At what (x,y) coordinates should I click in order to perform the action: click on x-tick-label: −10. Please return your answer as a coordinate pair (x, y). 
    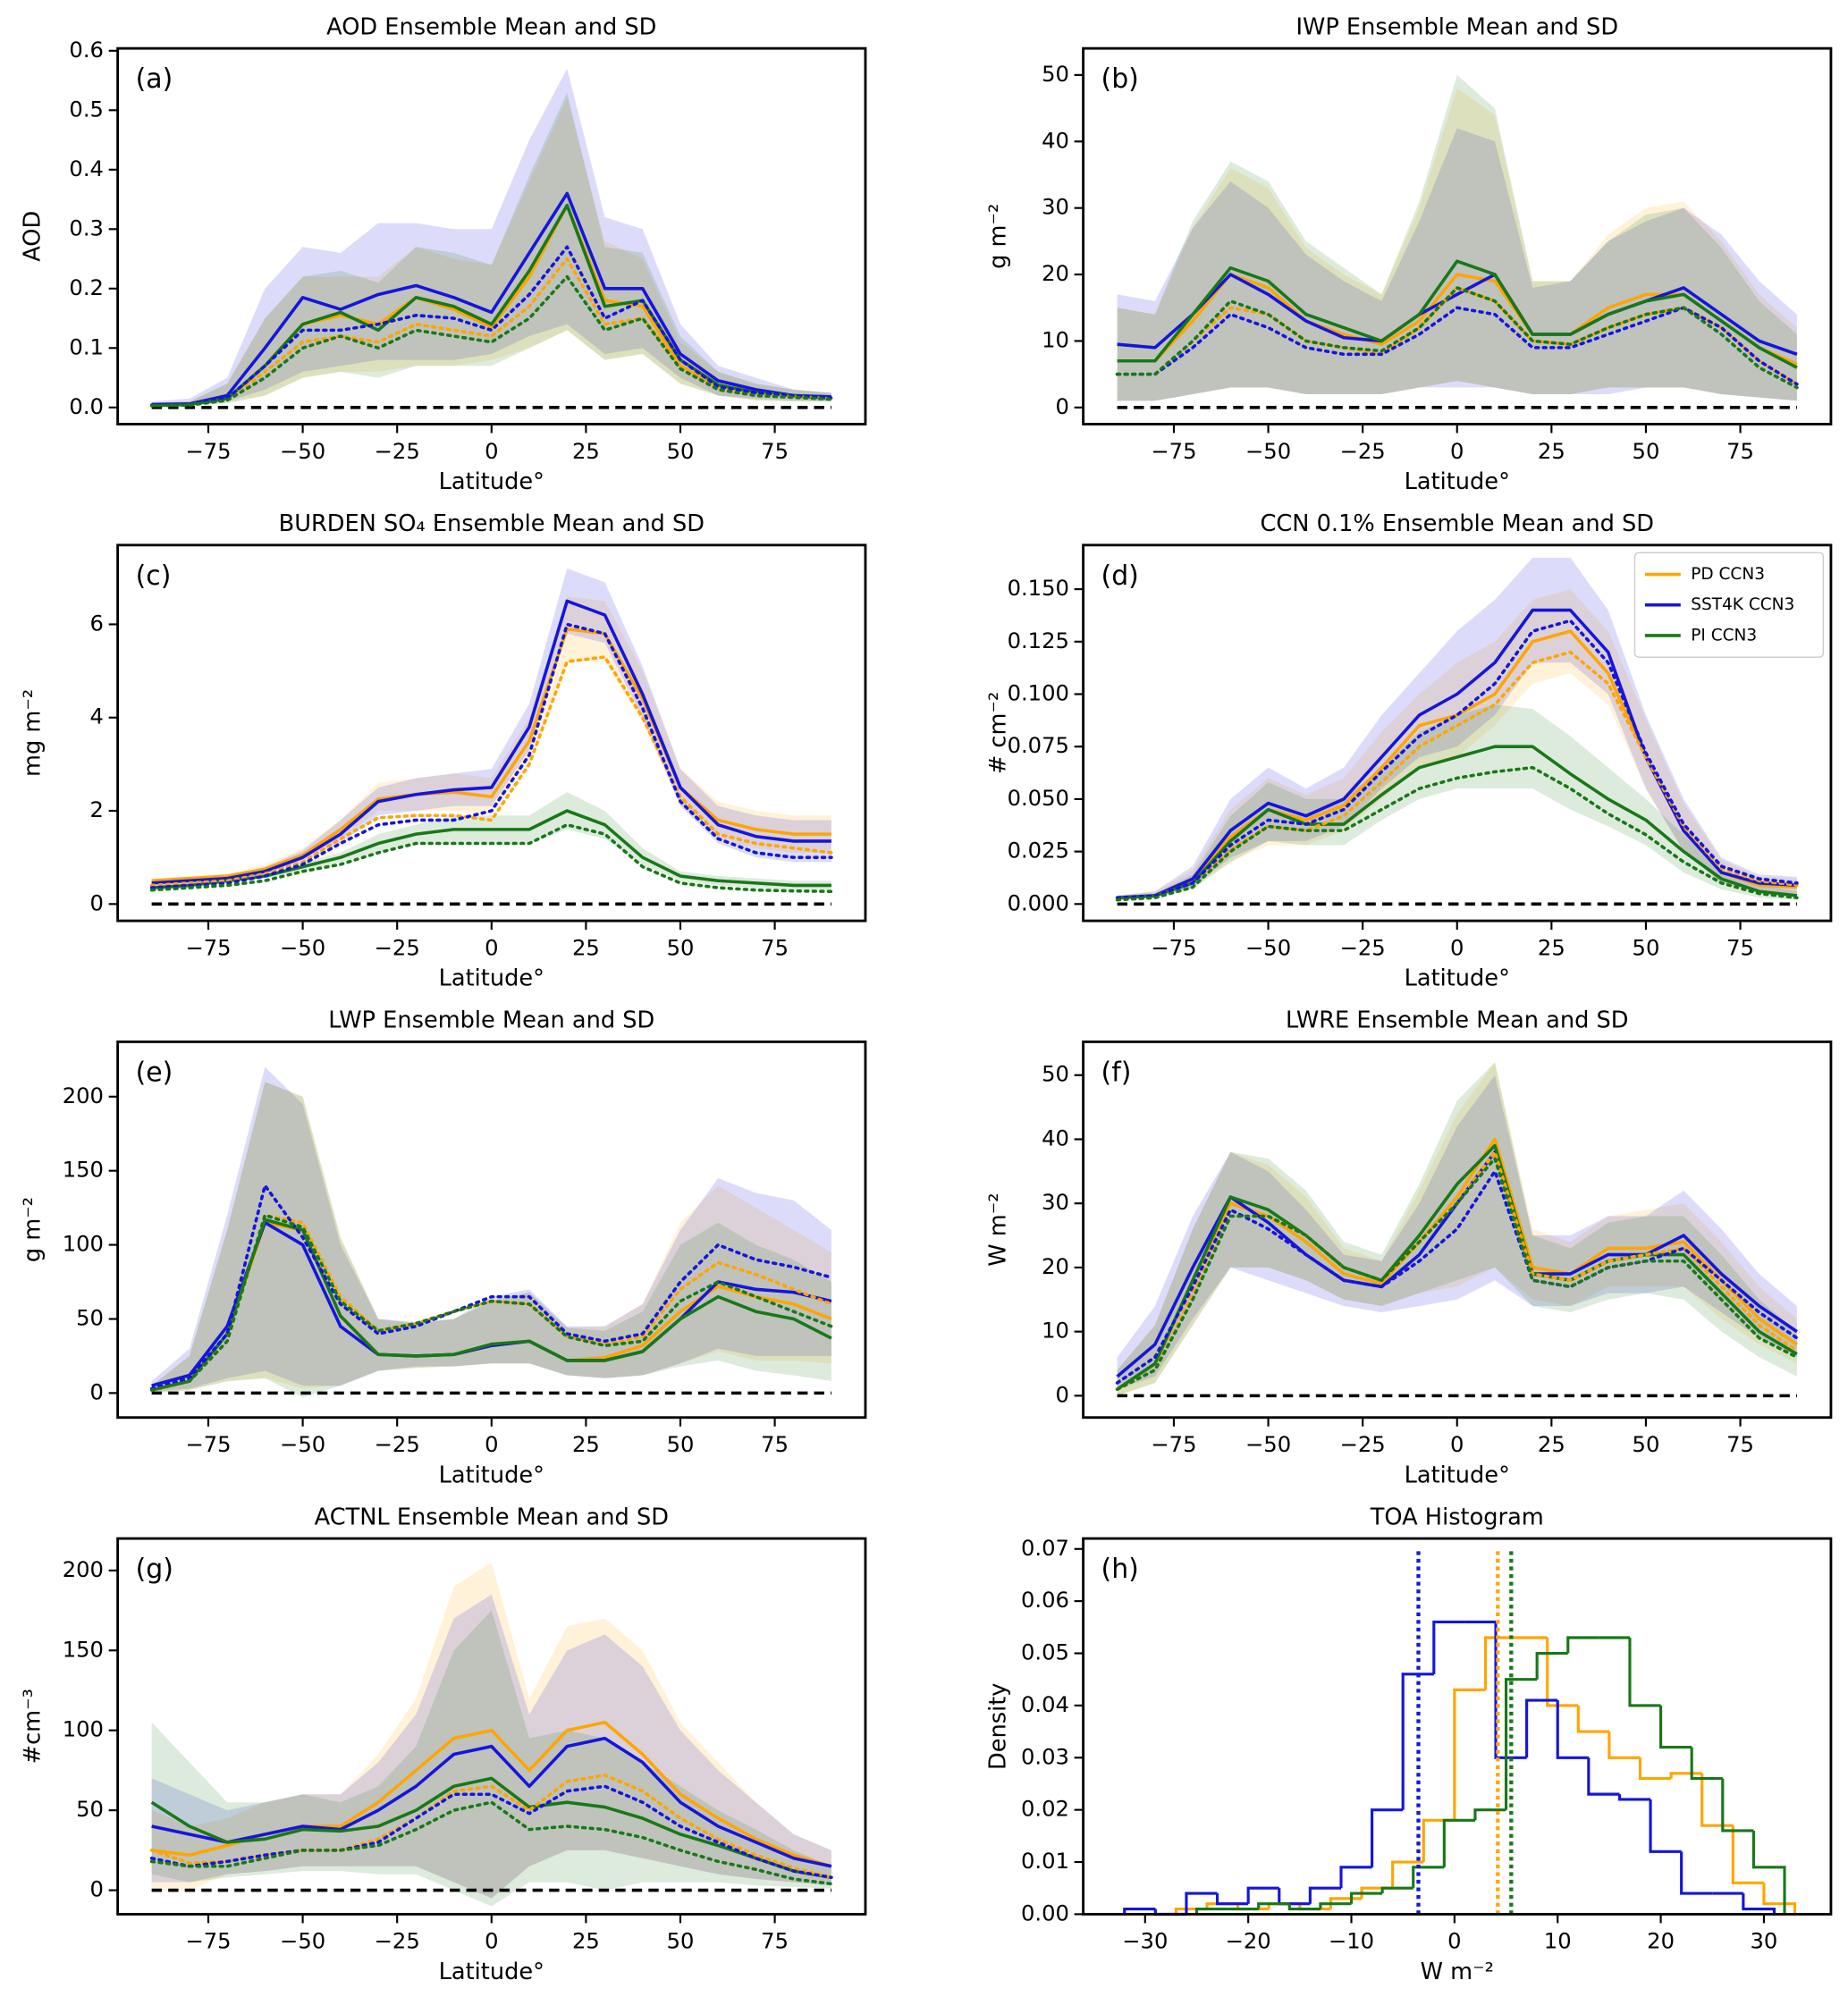
    Looking at the image, I should click on (1351, 1941).